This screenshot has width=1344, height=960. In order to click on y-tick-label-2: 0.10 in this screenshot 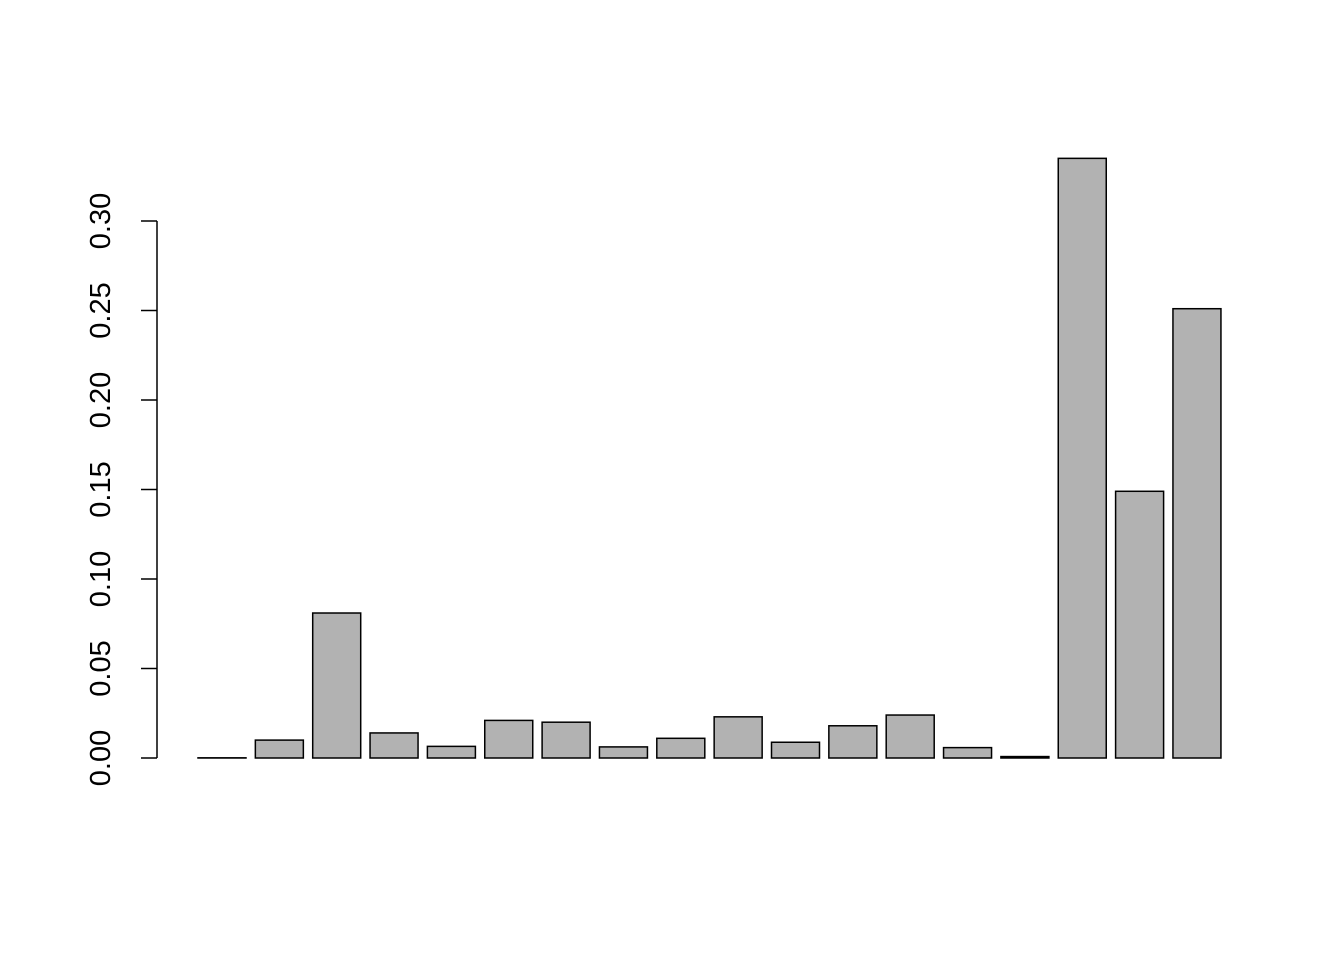, I will do `click(101, 579)`.